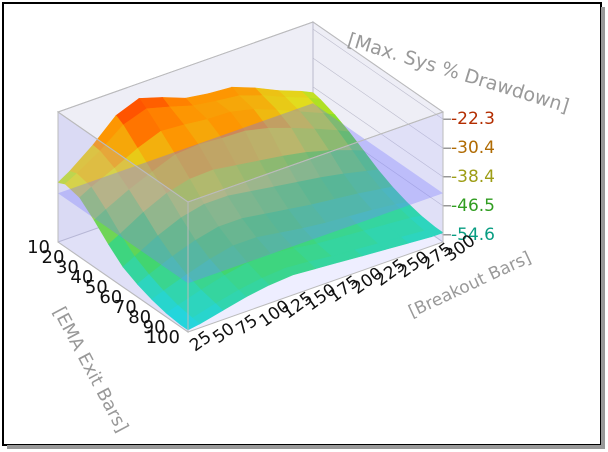  I want to click on z-tick-label: -38.4, so click(473, 177).